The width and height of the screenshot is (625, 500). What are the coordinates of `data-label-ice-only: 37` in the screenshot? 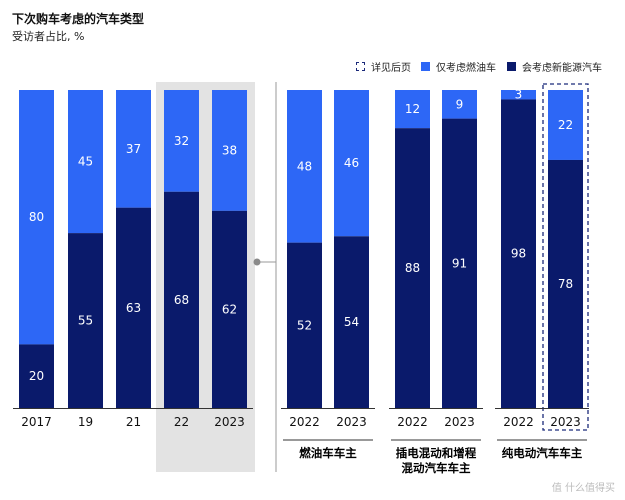 It's located at (133, 149).